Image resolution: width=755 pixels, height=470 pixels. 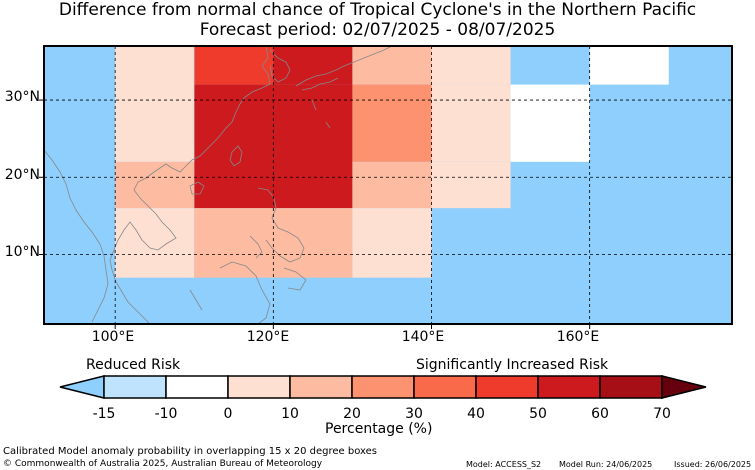 I want to click on colorbar, so click(x=383, y=387).